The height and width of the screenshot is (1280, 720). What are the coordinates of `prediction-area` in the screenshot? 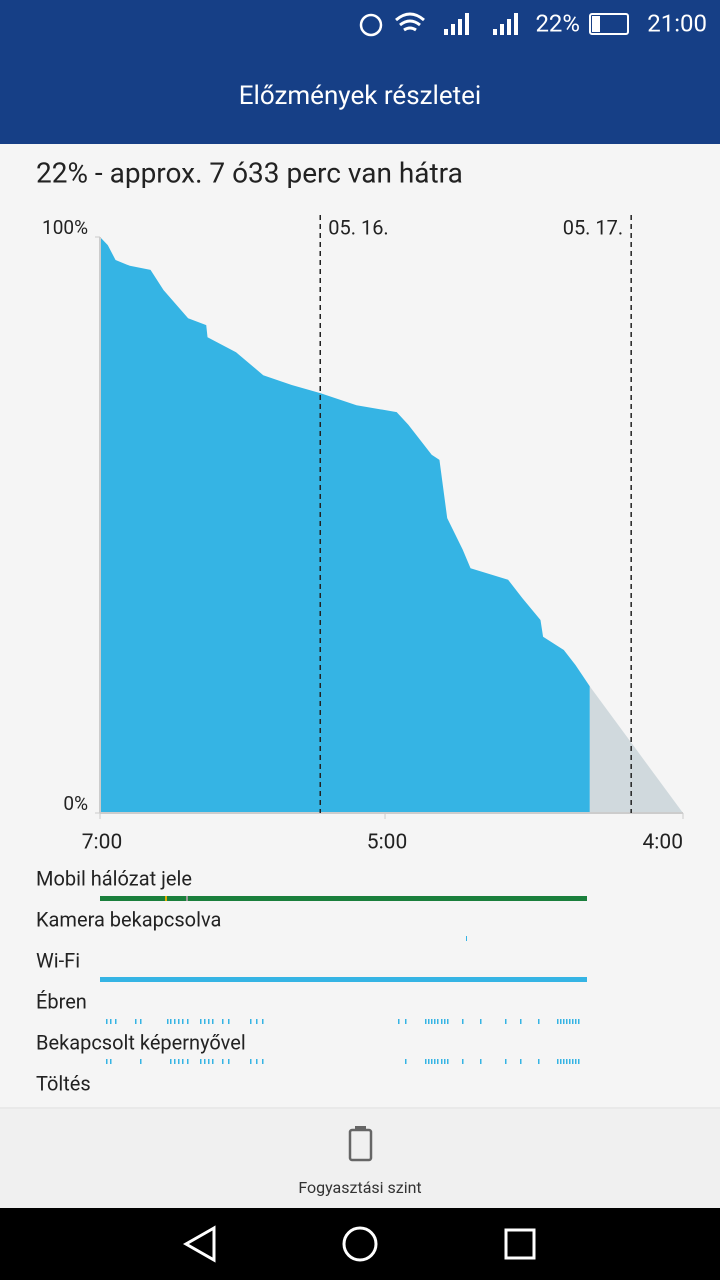 It's located at (636, 749).